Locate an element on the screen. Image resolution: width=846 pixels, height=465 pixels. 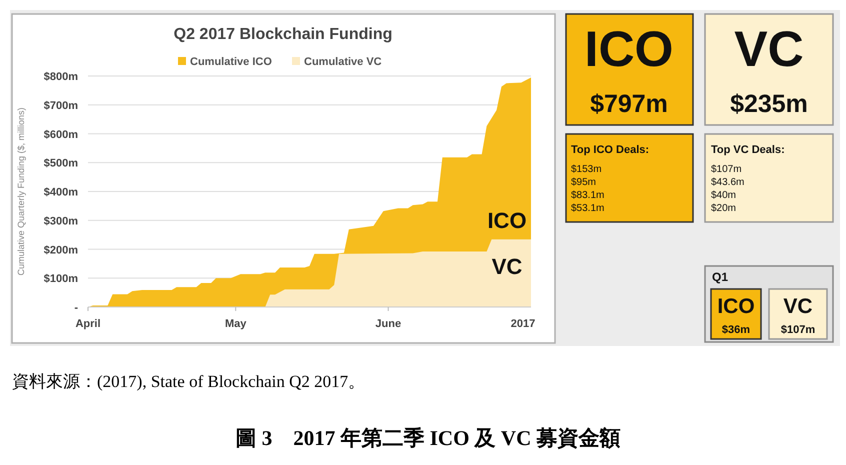
x-tick-label: May is located at coordinates (236, 324).